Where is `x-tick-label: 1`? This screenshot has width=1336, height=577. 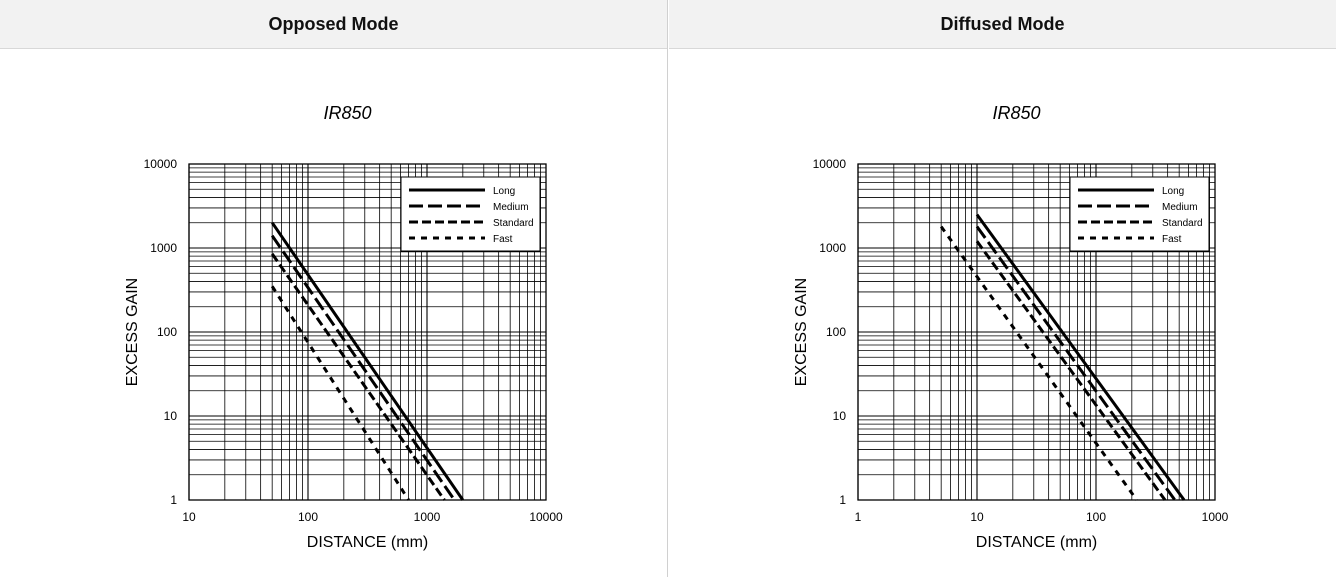 x-tick-label: 1 is located at coordinates (858, 517).